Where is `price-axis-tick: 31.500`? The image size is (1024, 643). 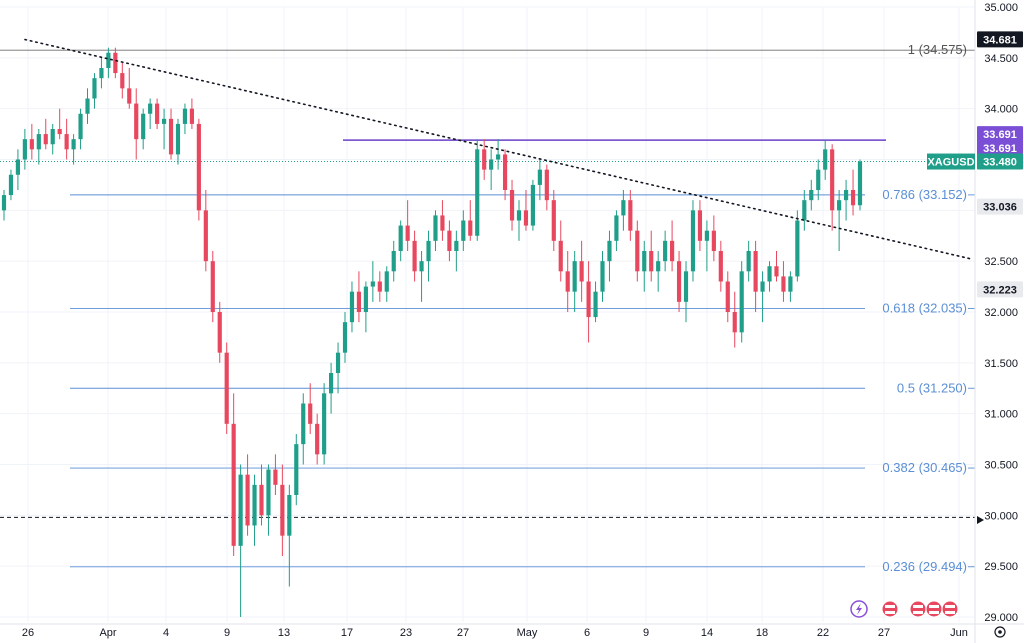 price-axis-tick: 31.500 is located at coordinates (1001, 364).